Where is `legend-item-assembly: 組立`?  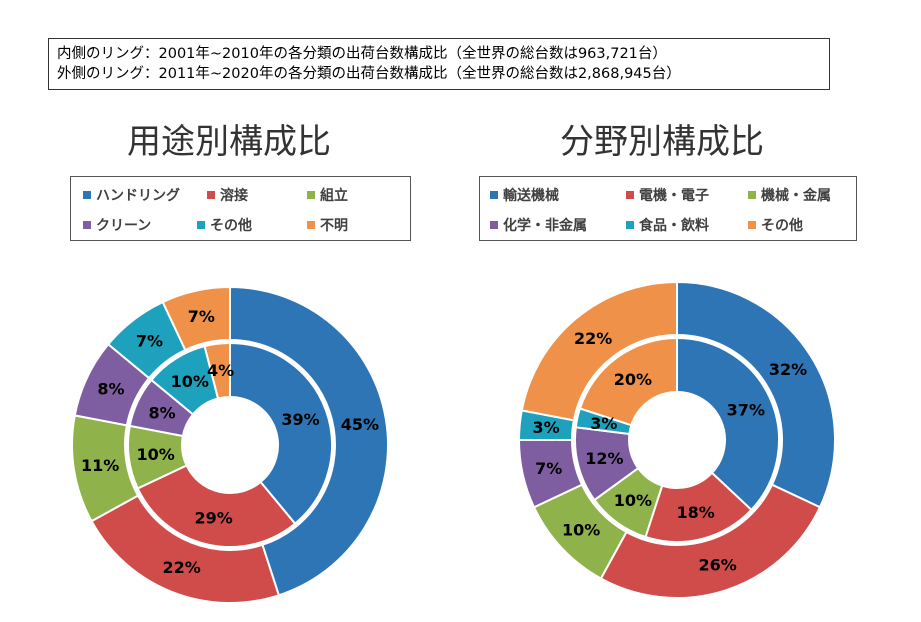 legend-item-assembly: 組立 is located at coordinates (327, 195).